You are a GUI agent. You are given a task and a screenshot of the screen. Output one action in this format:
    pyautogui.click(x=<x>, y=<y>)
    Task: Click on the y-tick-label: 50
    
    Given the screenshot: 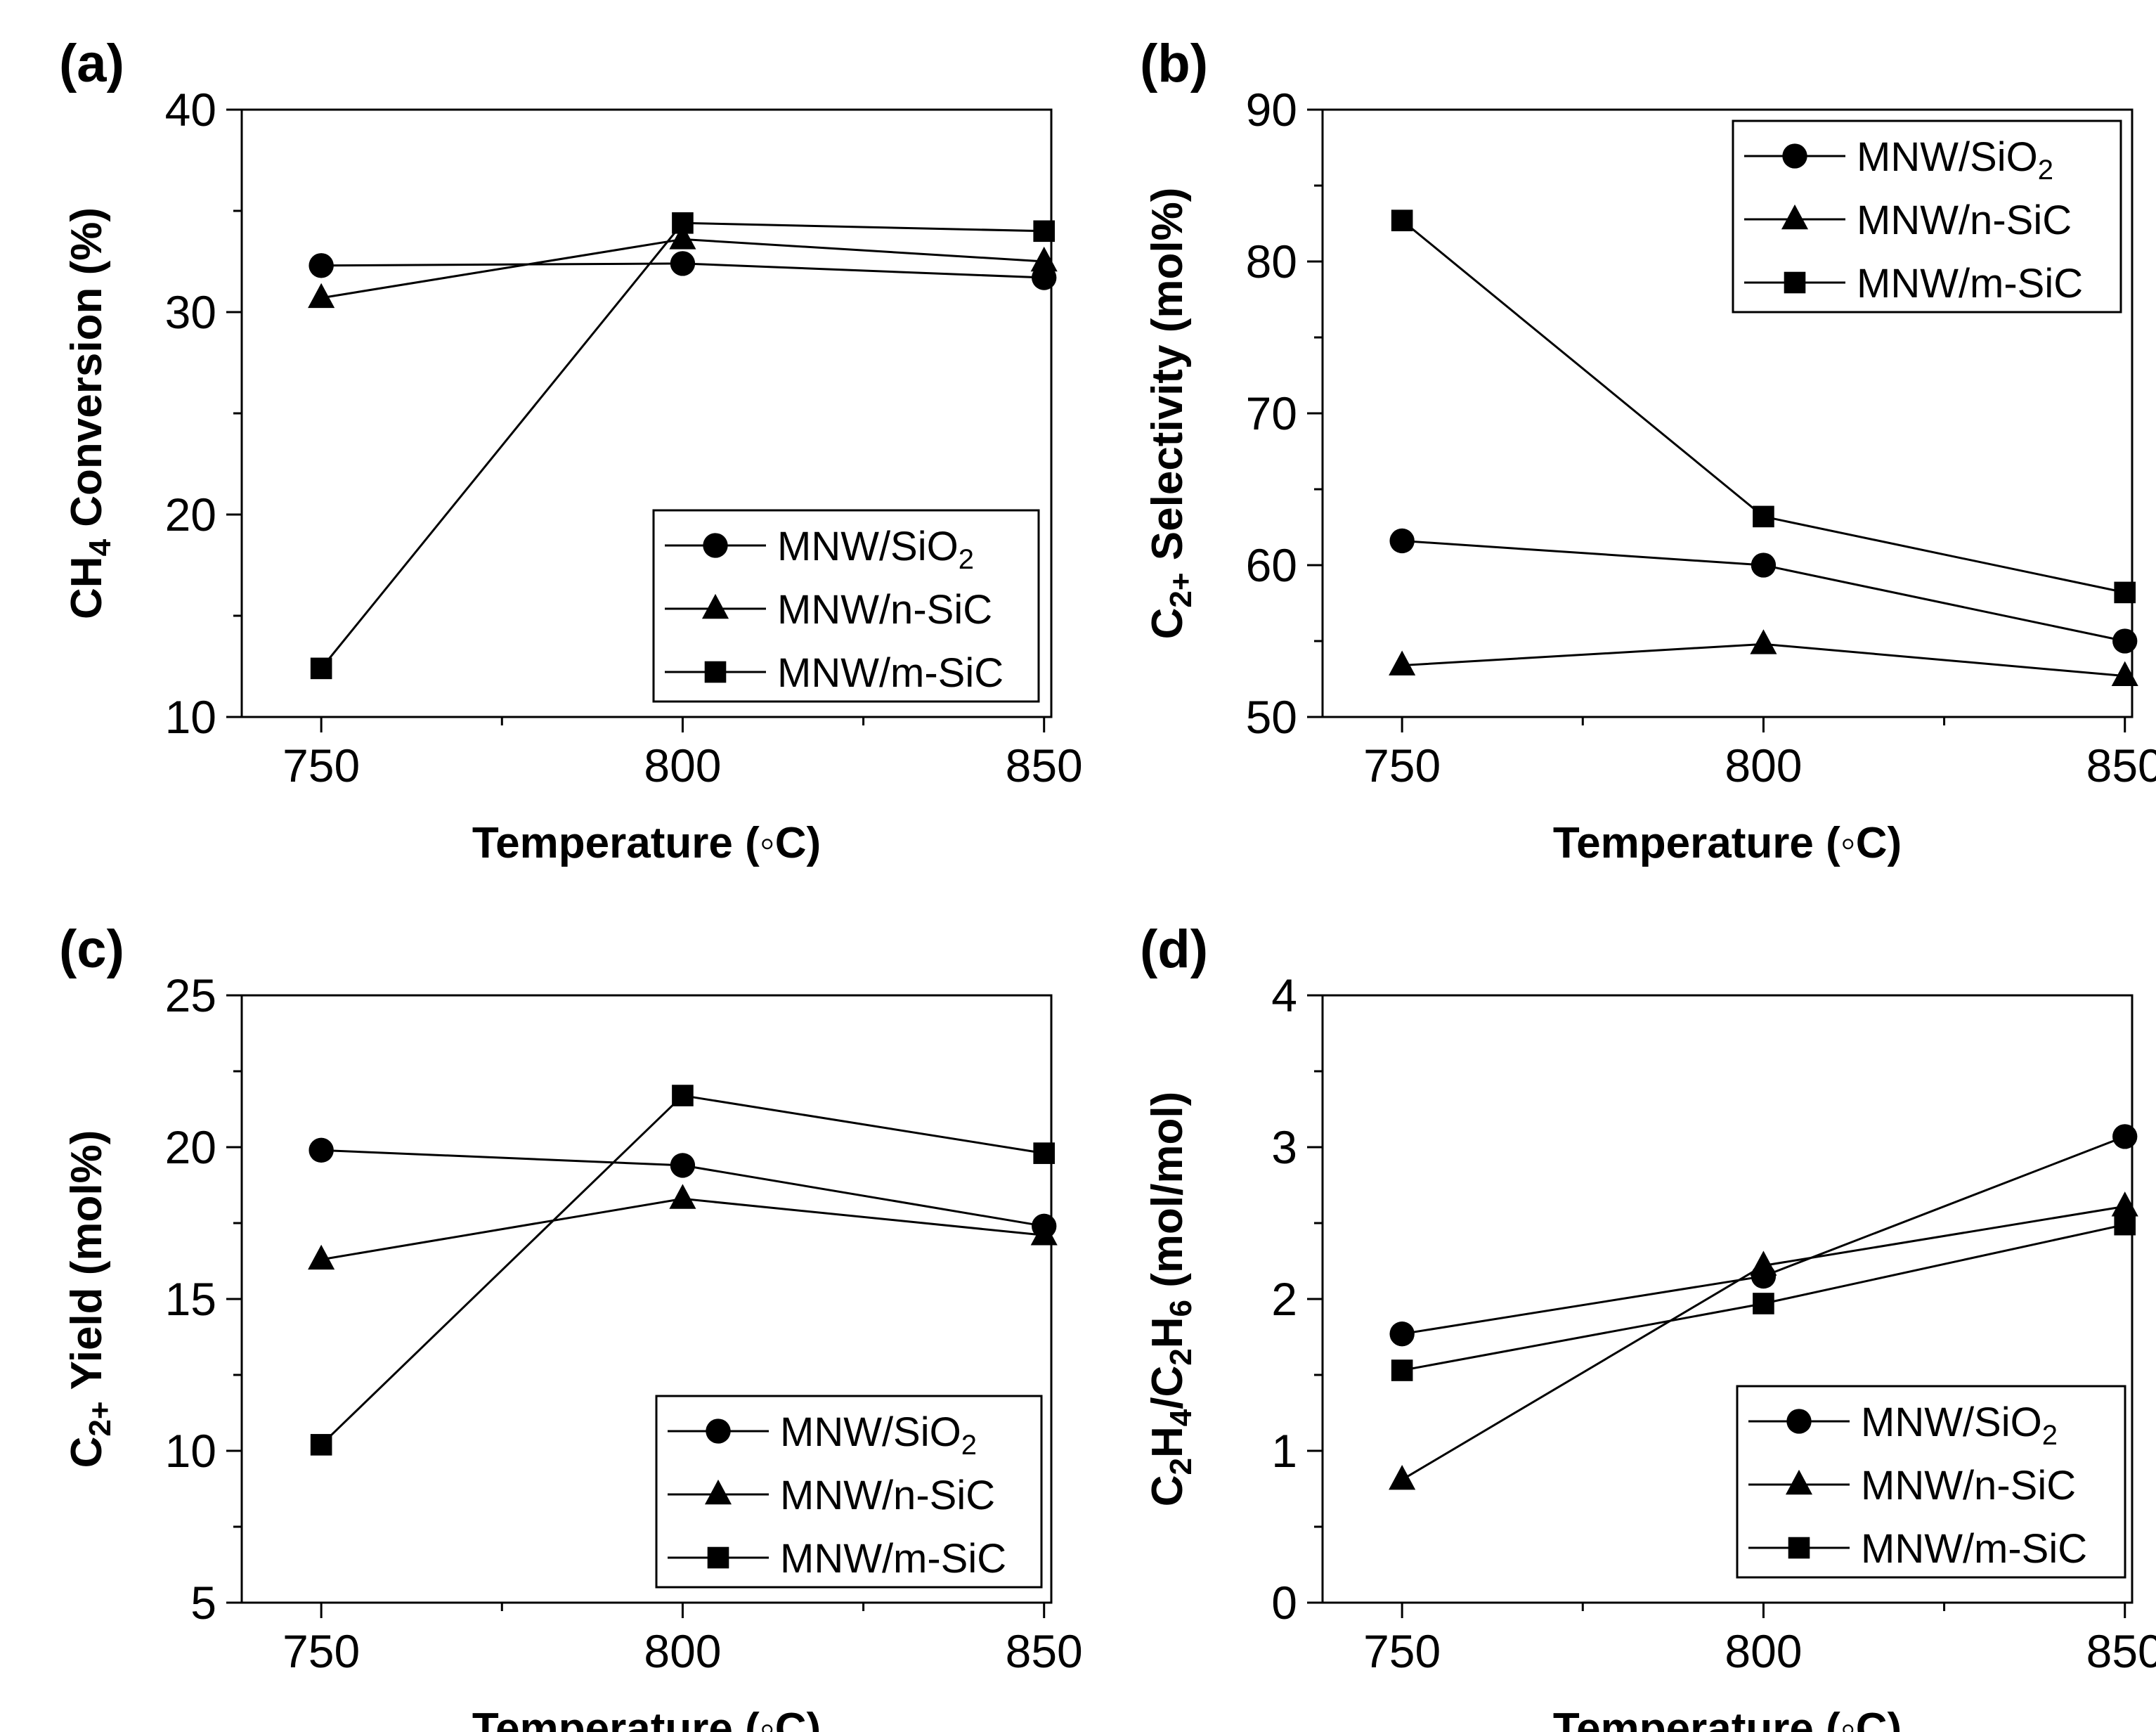 What is the action you would take?
    pyautogui.click(x=1271, y=717)
    